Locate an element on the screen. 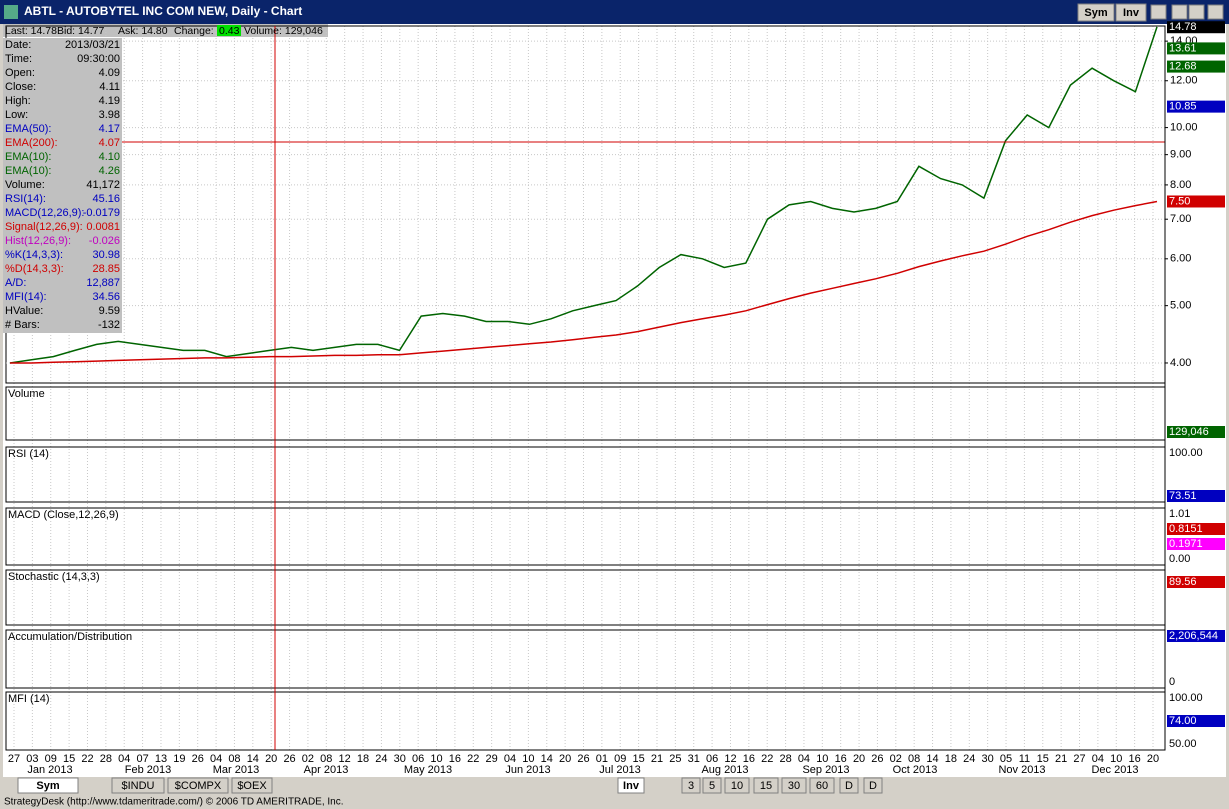 This screenshot has width=1229, height=809. tab-label: 10 is located at coordinates (737, 786).